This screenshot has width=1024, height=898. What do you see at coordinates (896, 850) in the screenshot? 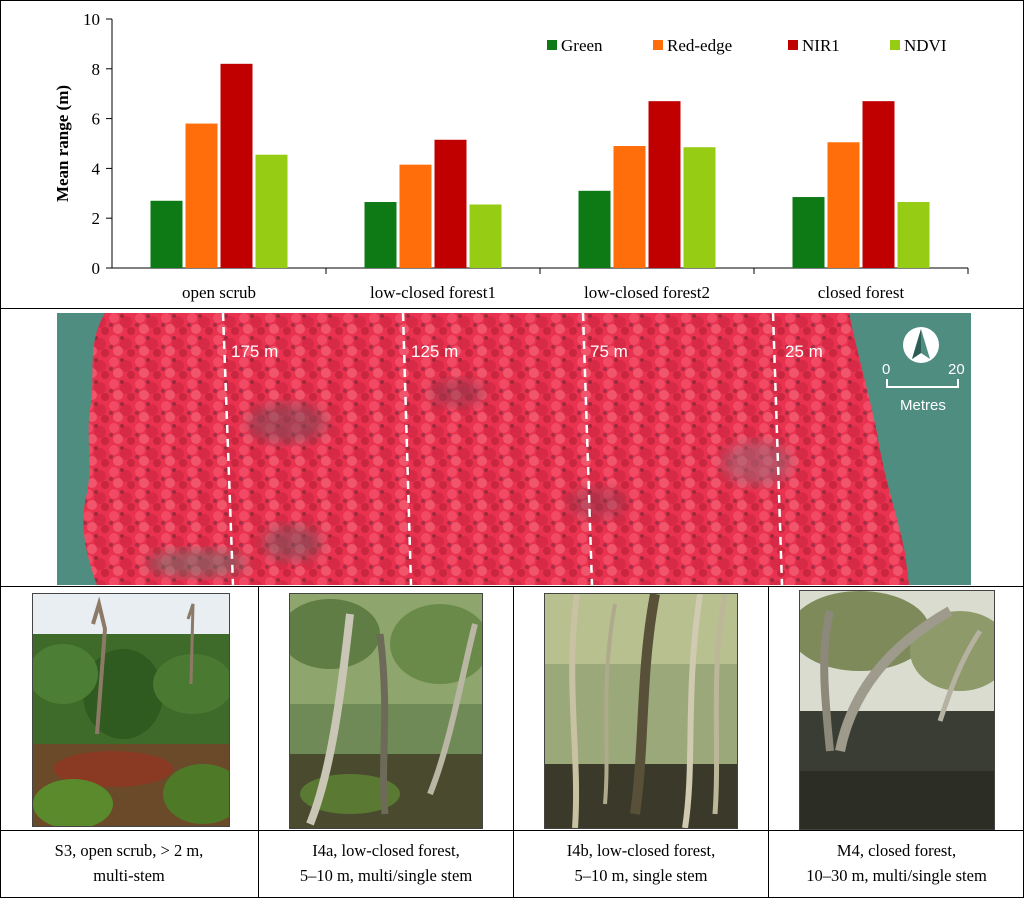
I see `caption-line: M4, closed forest,` at bounding box center [896, 850].